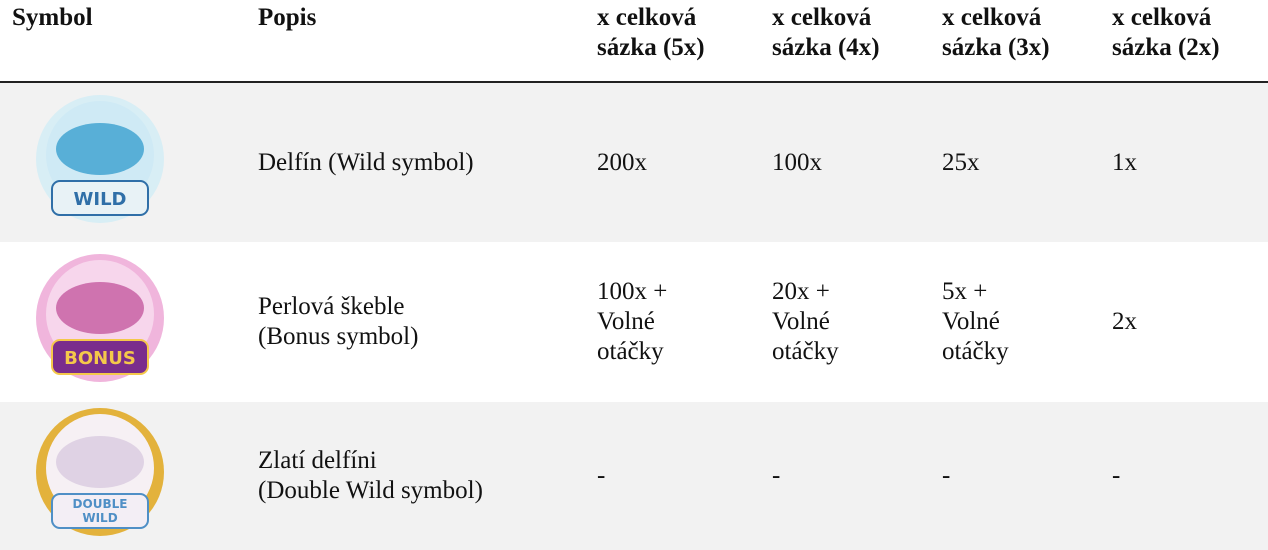 This screenshot has width=1268, height=550. I want to click on payout-cell: 20x + Volné otáčky, so click(805, 321).